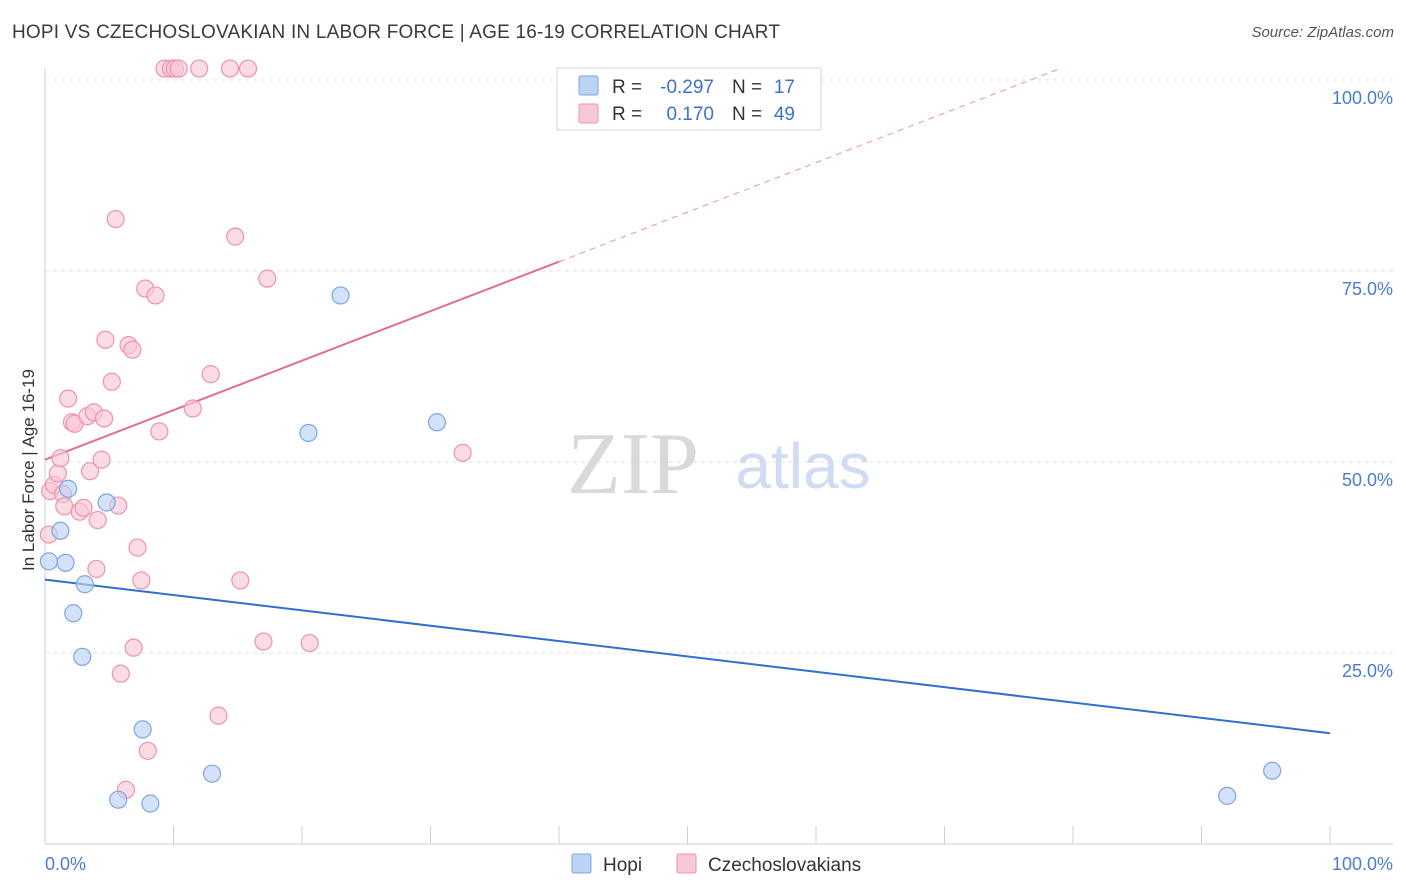  I want to click on correlation-legend: R = -0.297 N = 17 R = 0.170 N = 49, so click(689, 99).